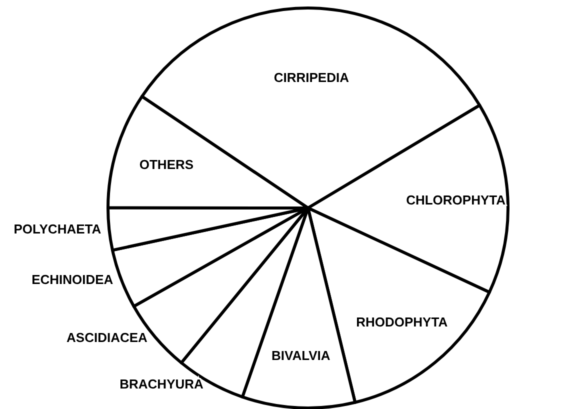 The width and height of the screenshot is (577, 409). I want to click on slice-label: CHLOROPHYTA, so click(456, 200).